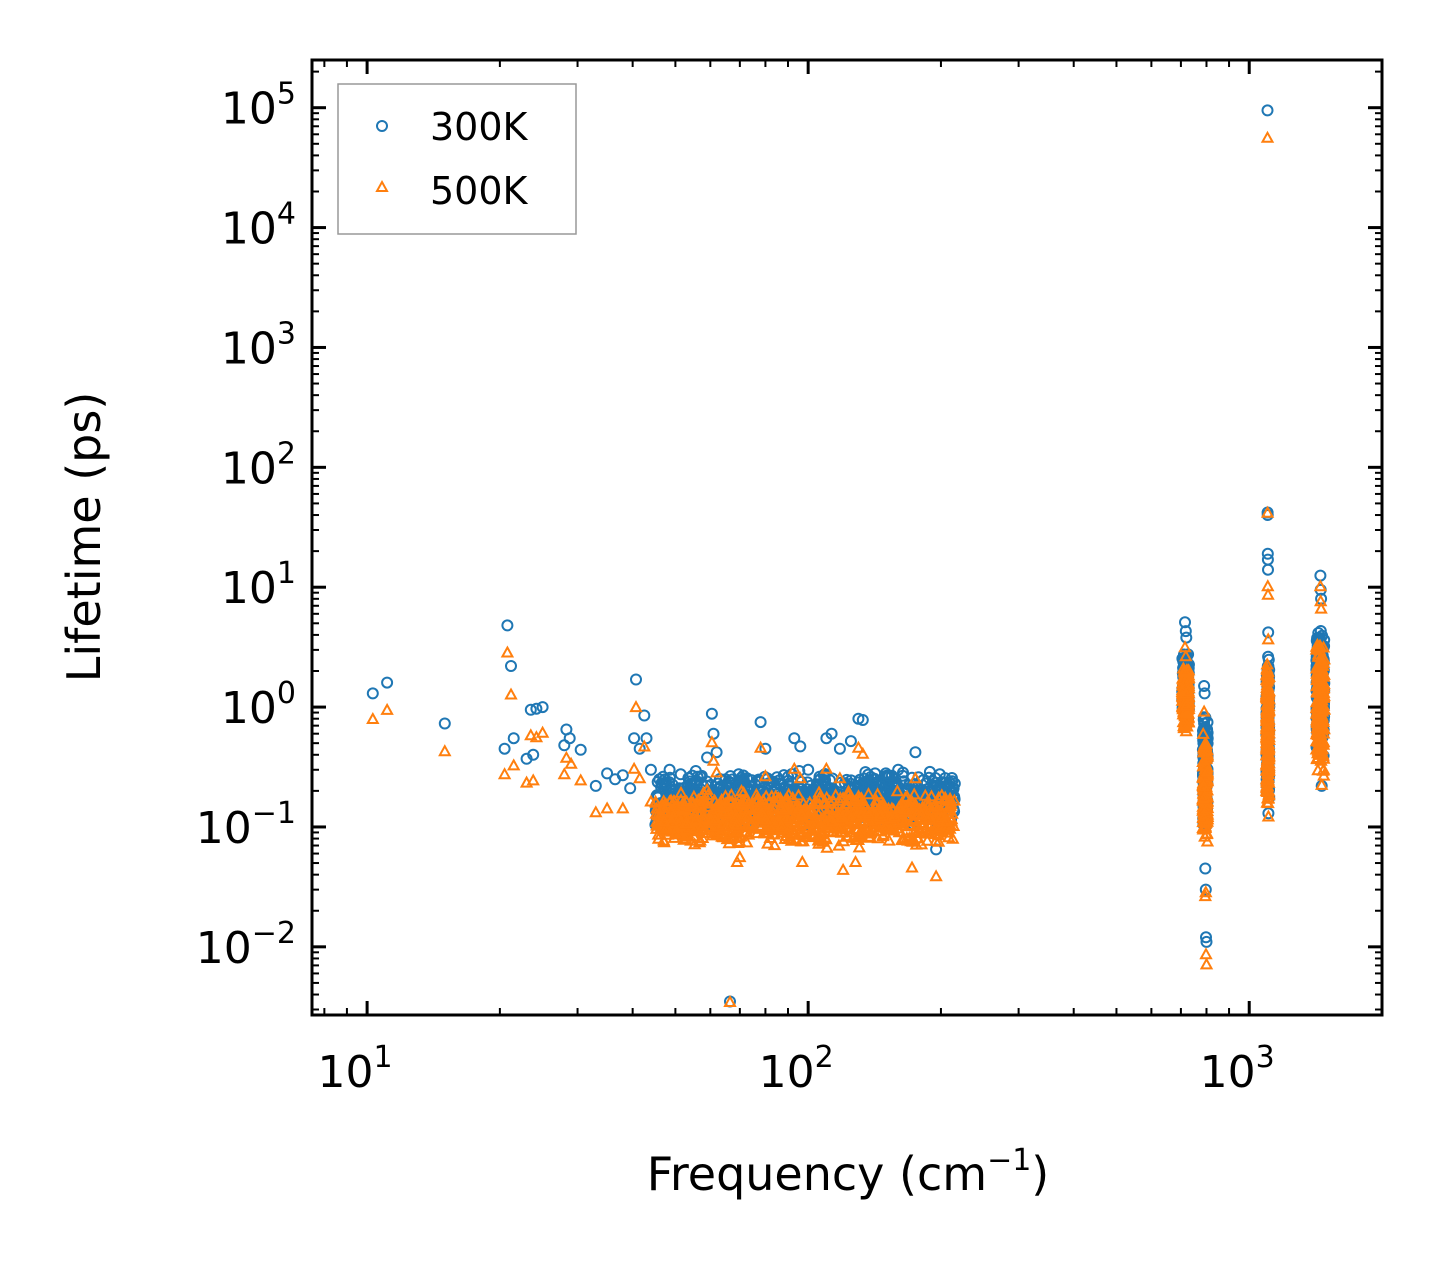 The width and height of the screenshot is (1442, 1265). I want to click on y-tick-label: 10², so click(258, 465).